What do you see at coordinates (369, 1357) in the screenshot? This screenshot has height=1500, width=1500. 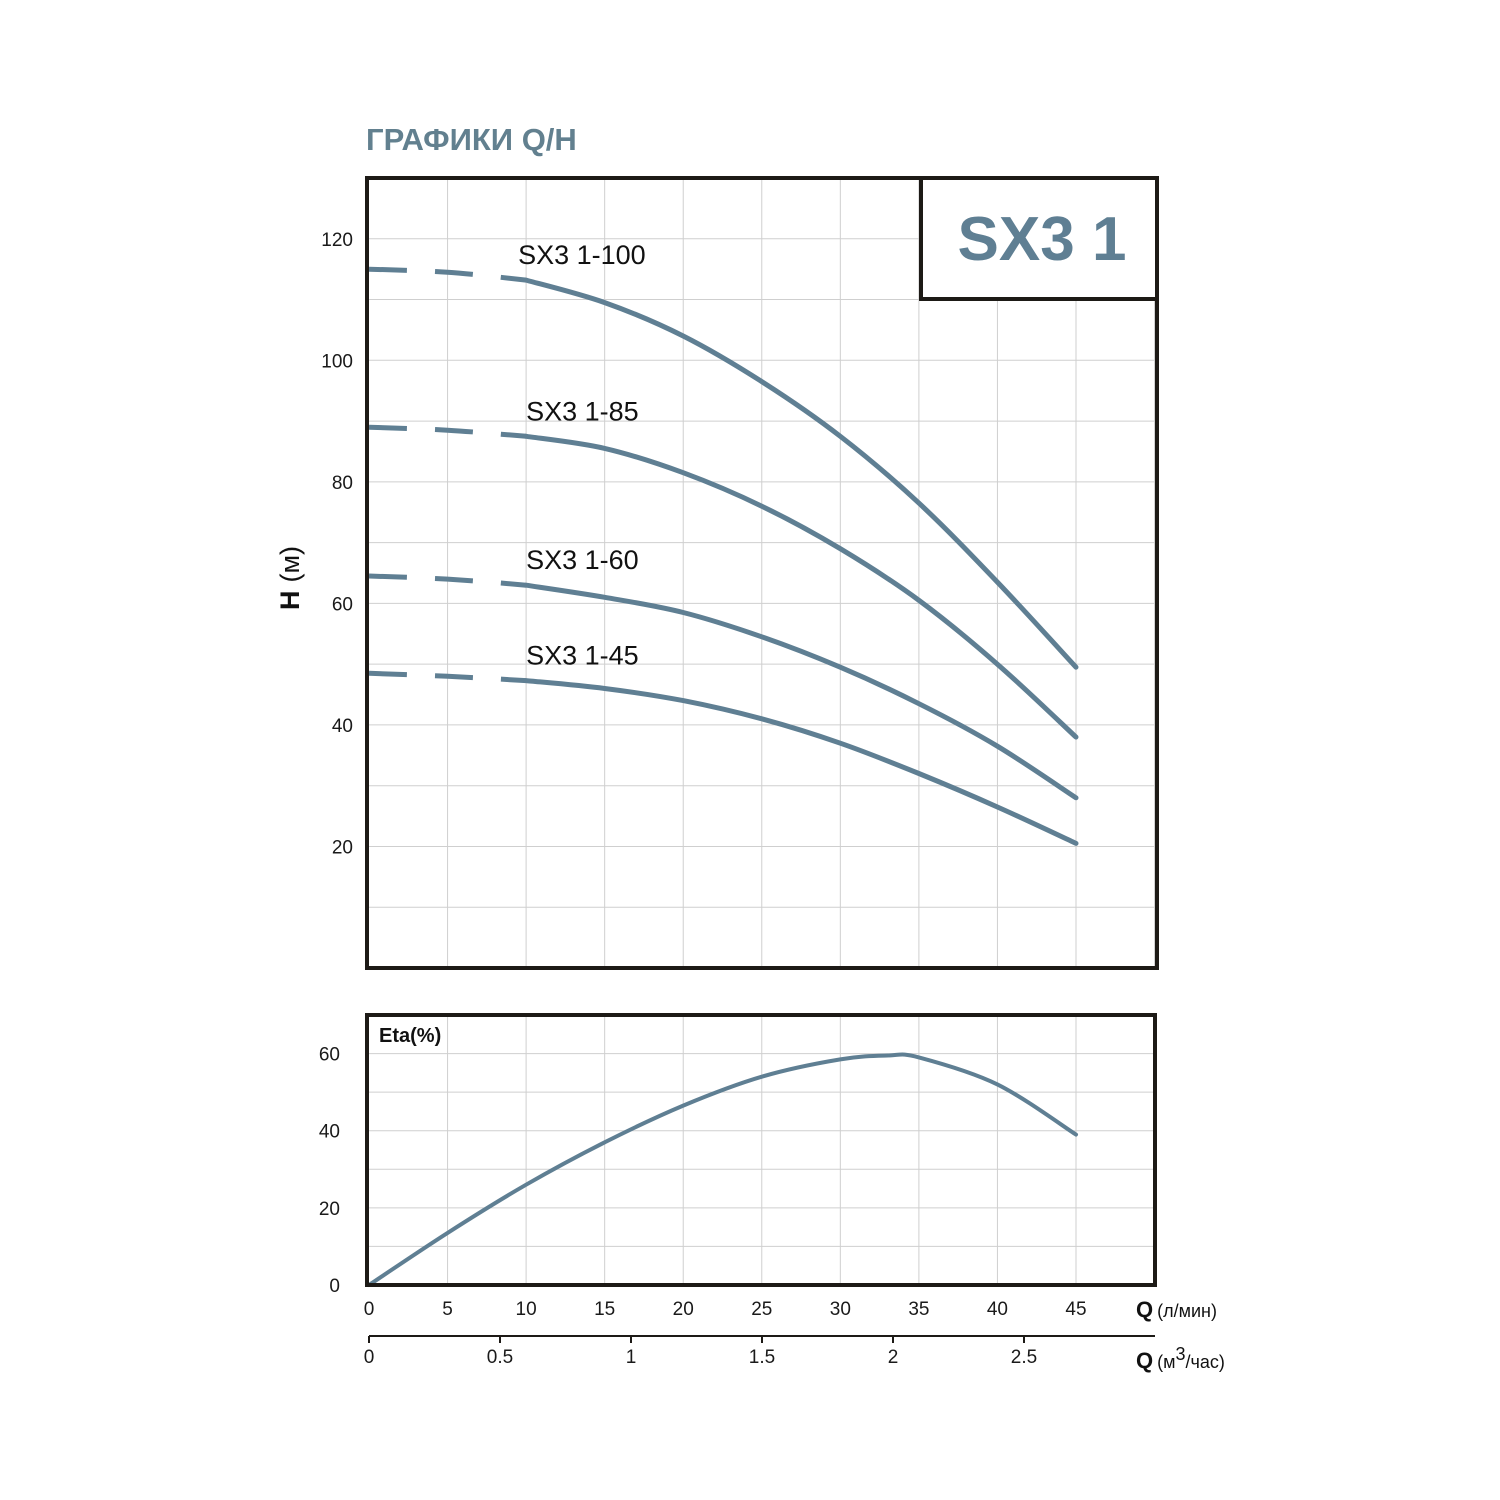 I see `x-axis-m3h-tick-label: 0` at bounding box center [369, 1357].